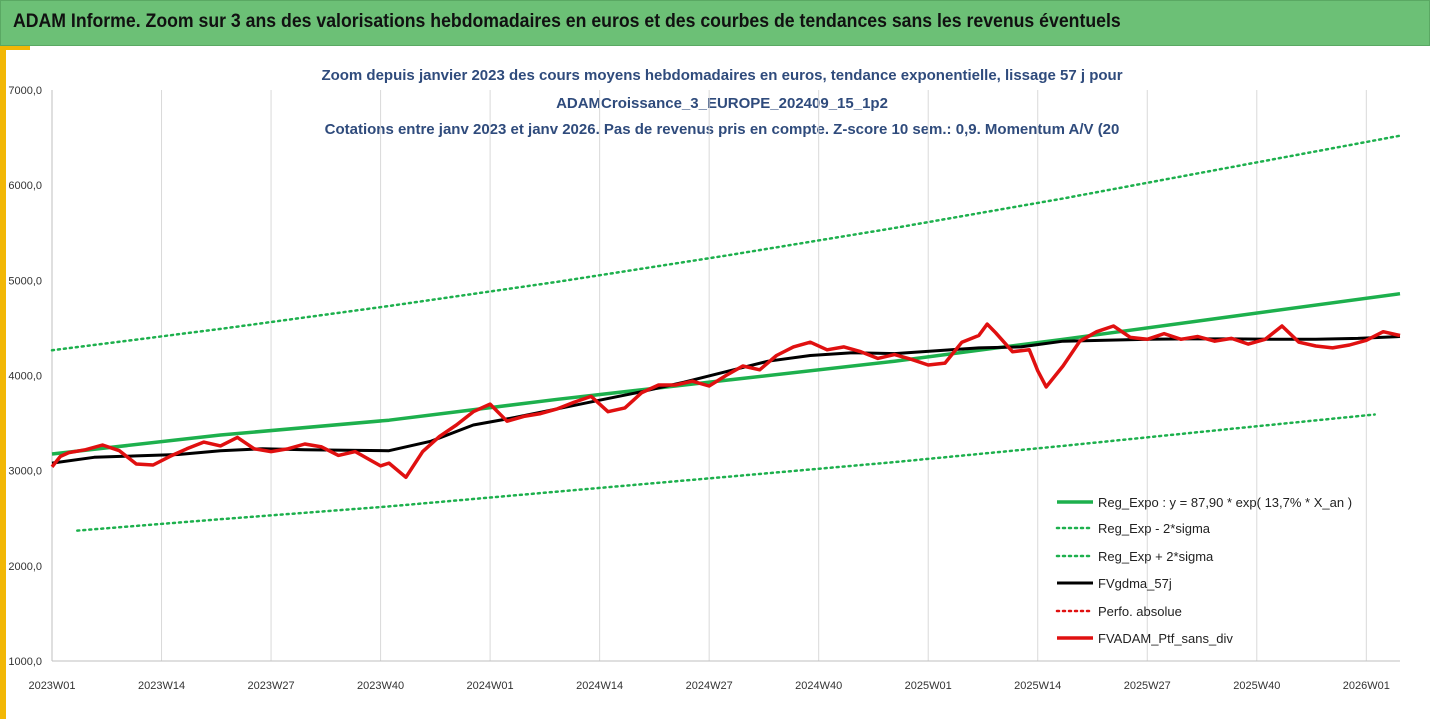 The width and height of the screenshot is (1432, 719). What do you see at coordinates (709, 686) in the screenshot?
I see `x-tick-label: 2024W27` at bounding box center [709, 686].